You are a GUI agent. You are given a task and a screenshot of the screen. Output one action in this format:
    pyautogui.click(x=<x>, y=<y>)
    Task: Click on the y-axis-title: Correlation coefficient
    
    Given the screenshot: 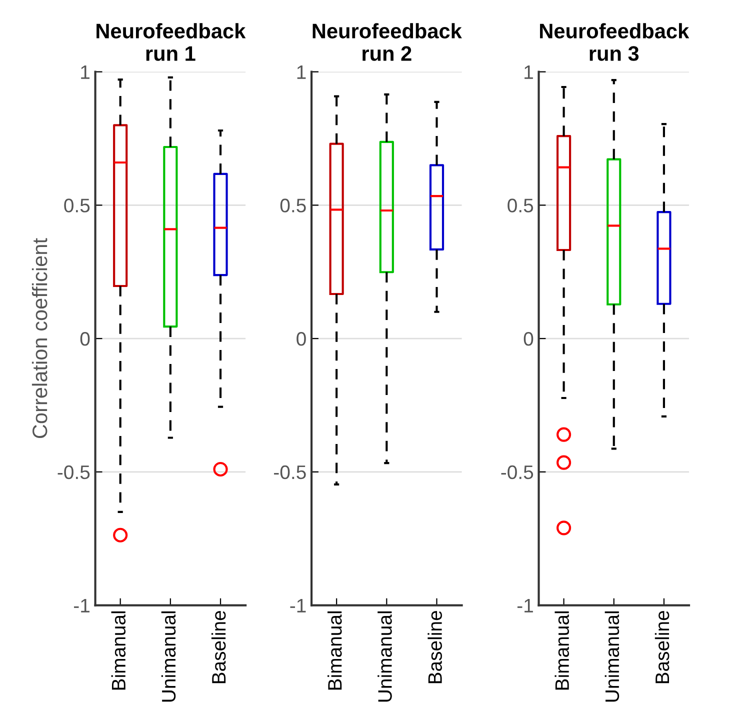 What is the action you would take?
    pyautogui.click(x=40, y=338)
    